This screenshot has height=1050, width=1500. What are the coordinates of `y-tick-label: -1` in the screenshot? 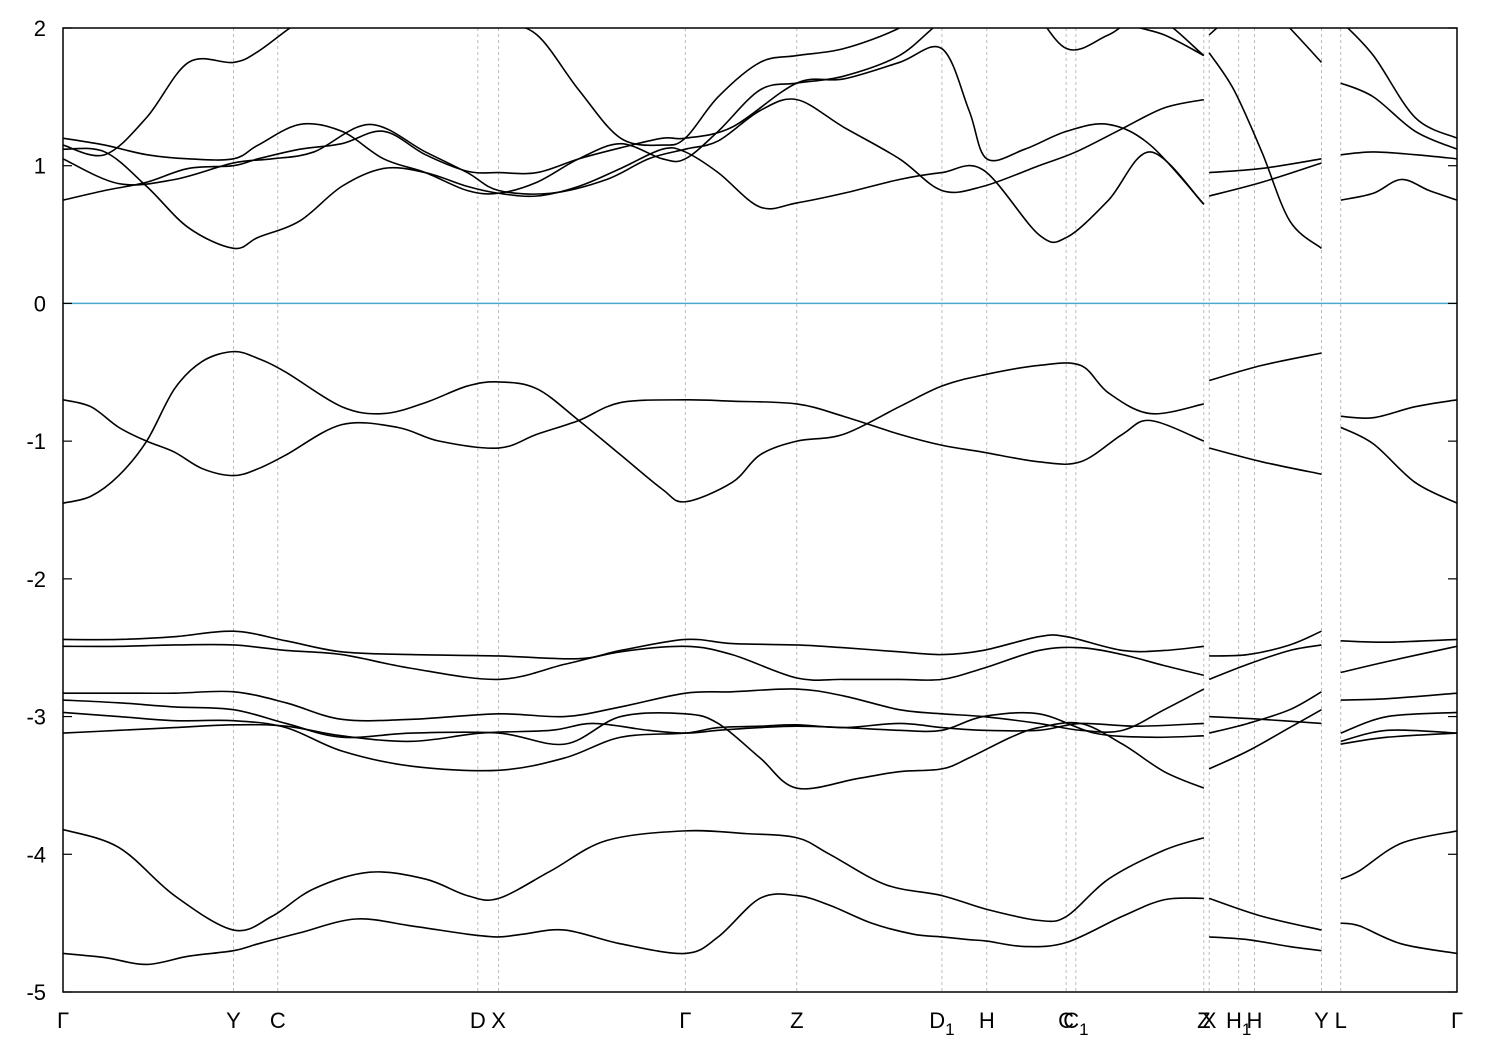 It's located at (36, 441).